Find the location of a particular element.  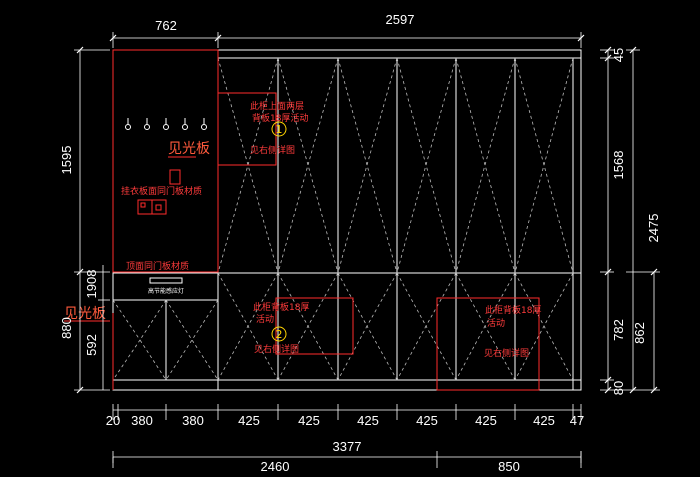

coat-hooks is located at coordinates (166, 124).